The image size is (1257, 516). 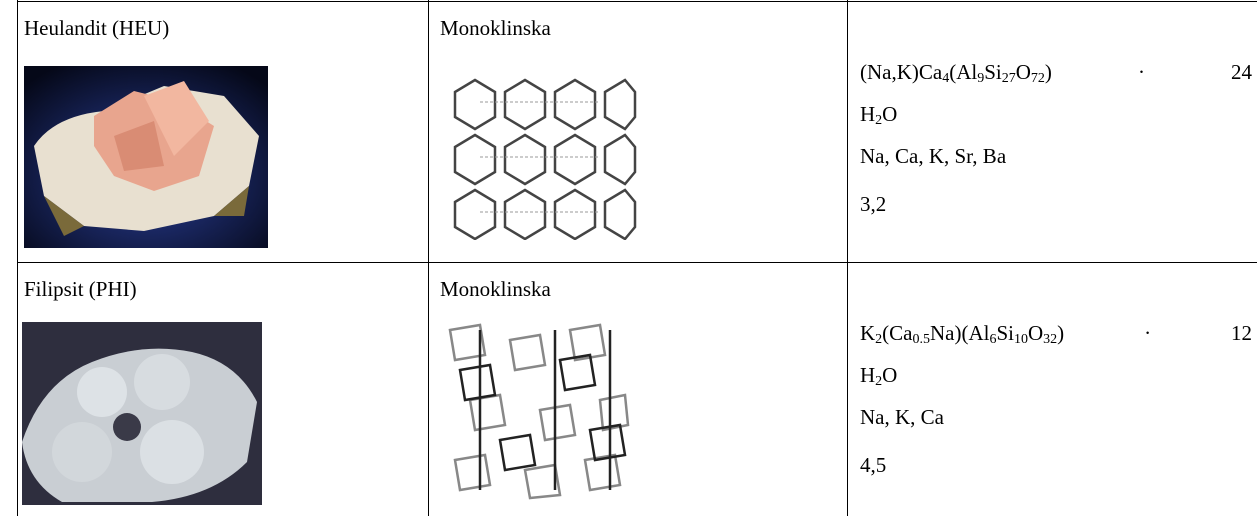 I want to click on formula-group: K2(Ca0.5Na)(Al6Si10O32), so click(x=962, y=334).